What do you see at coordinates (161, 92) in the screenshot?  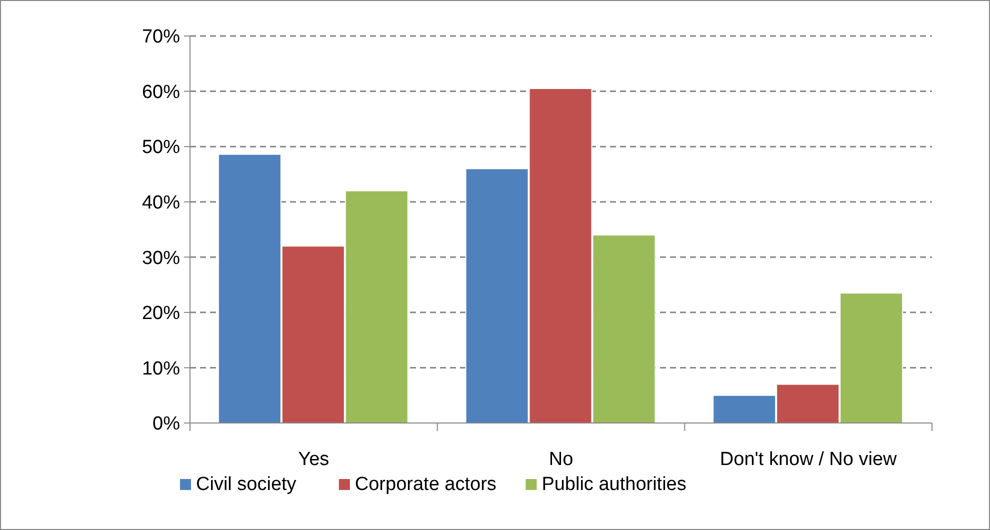 I see `y-tick-label: 60%` at bounding box center [161, 92].